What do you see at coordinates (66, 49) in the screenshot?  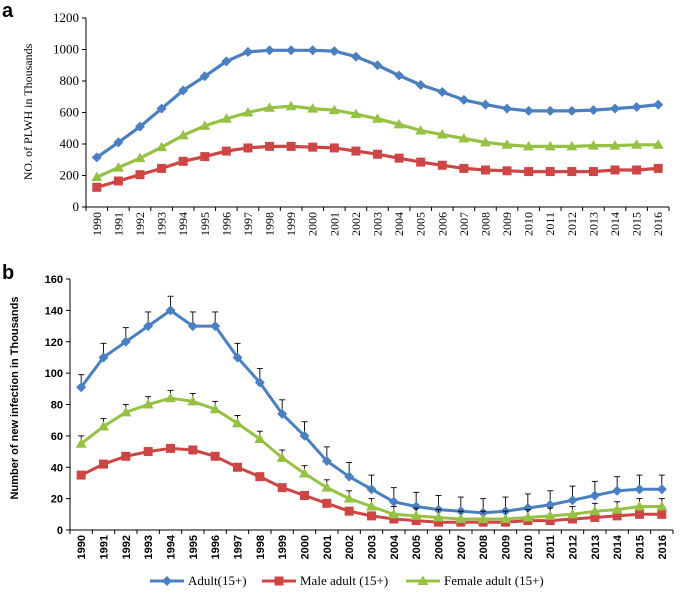 I see `chart-a-y-tick-label: 1000` at bounding box center [66, 49].